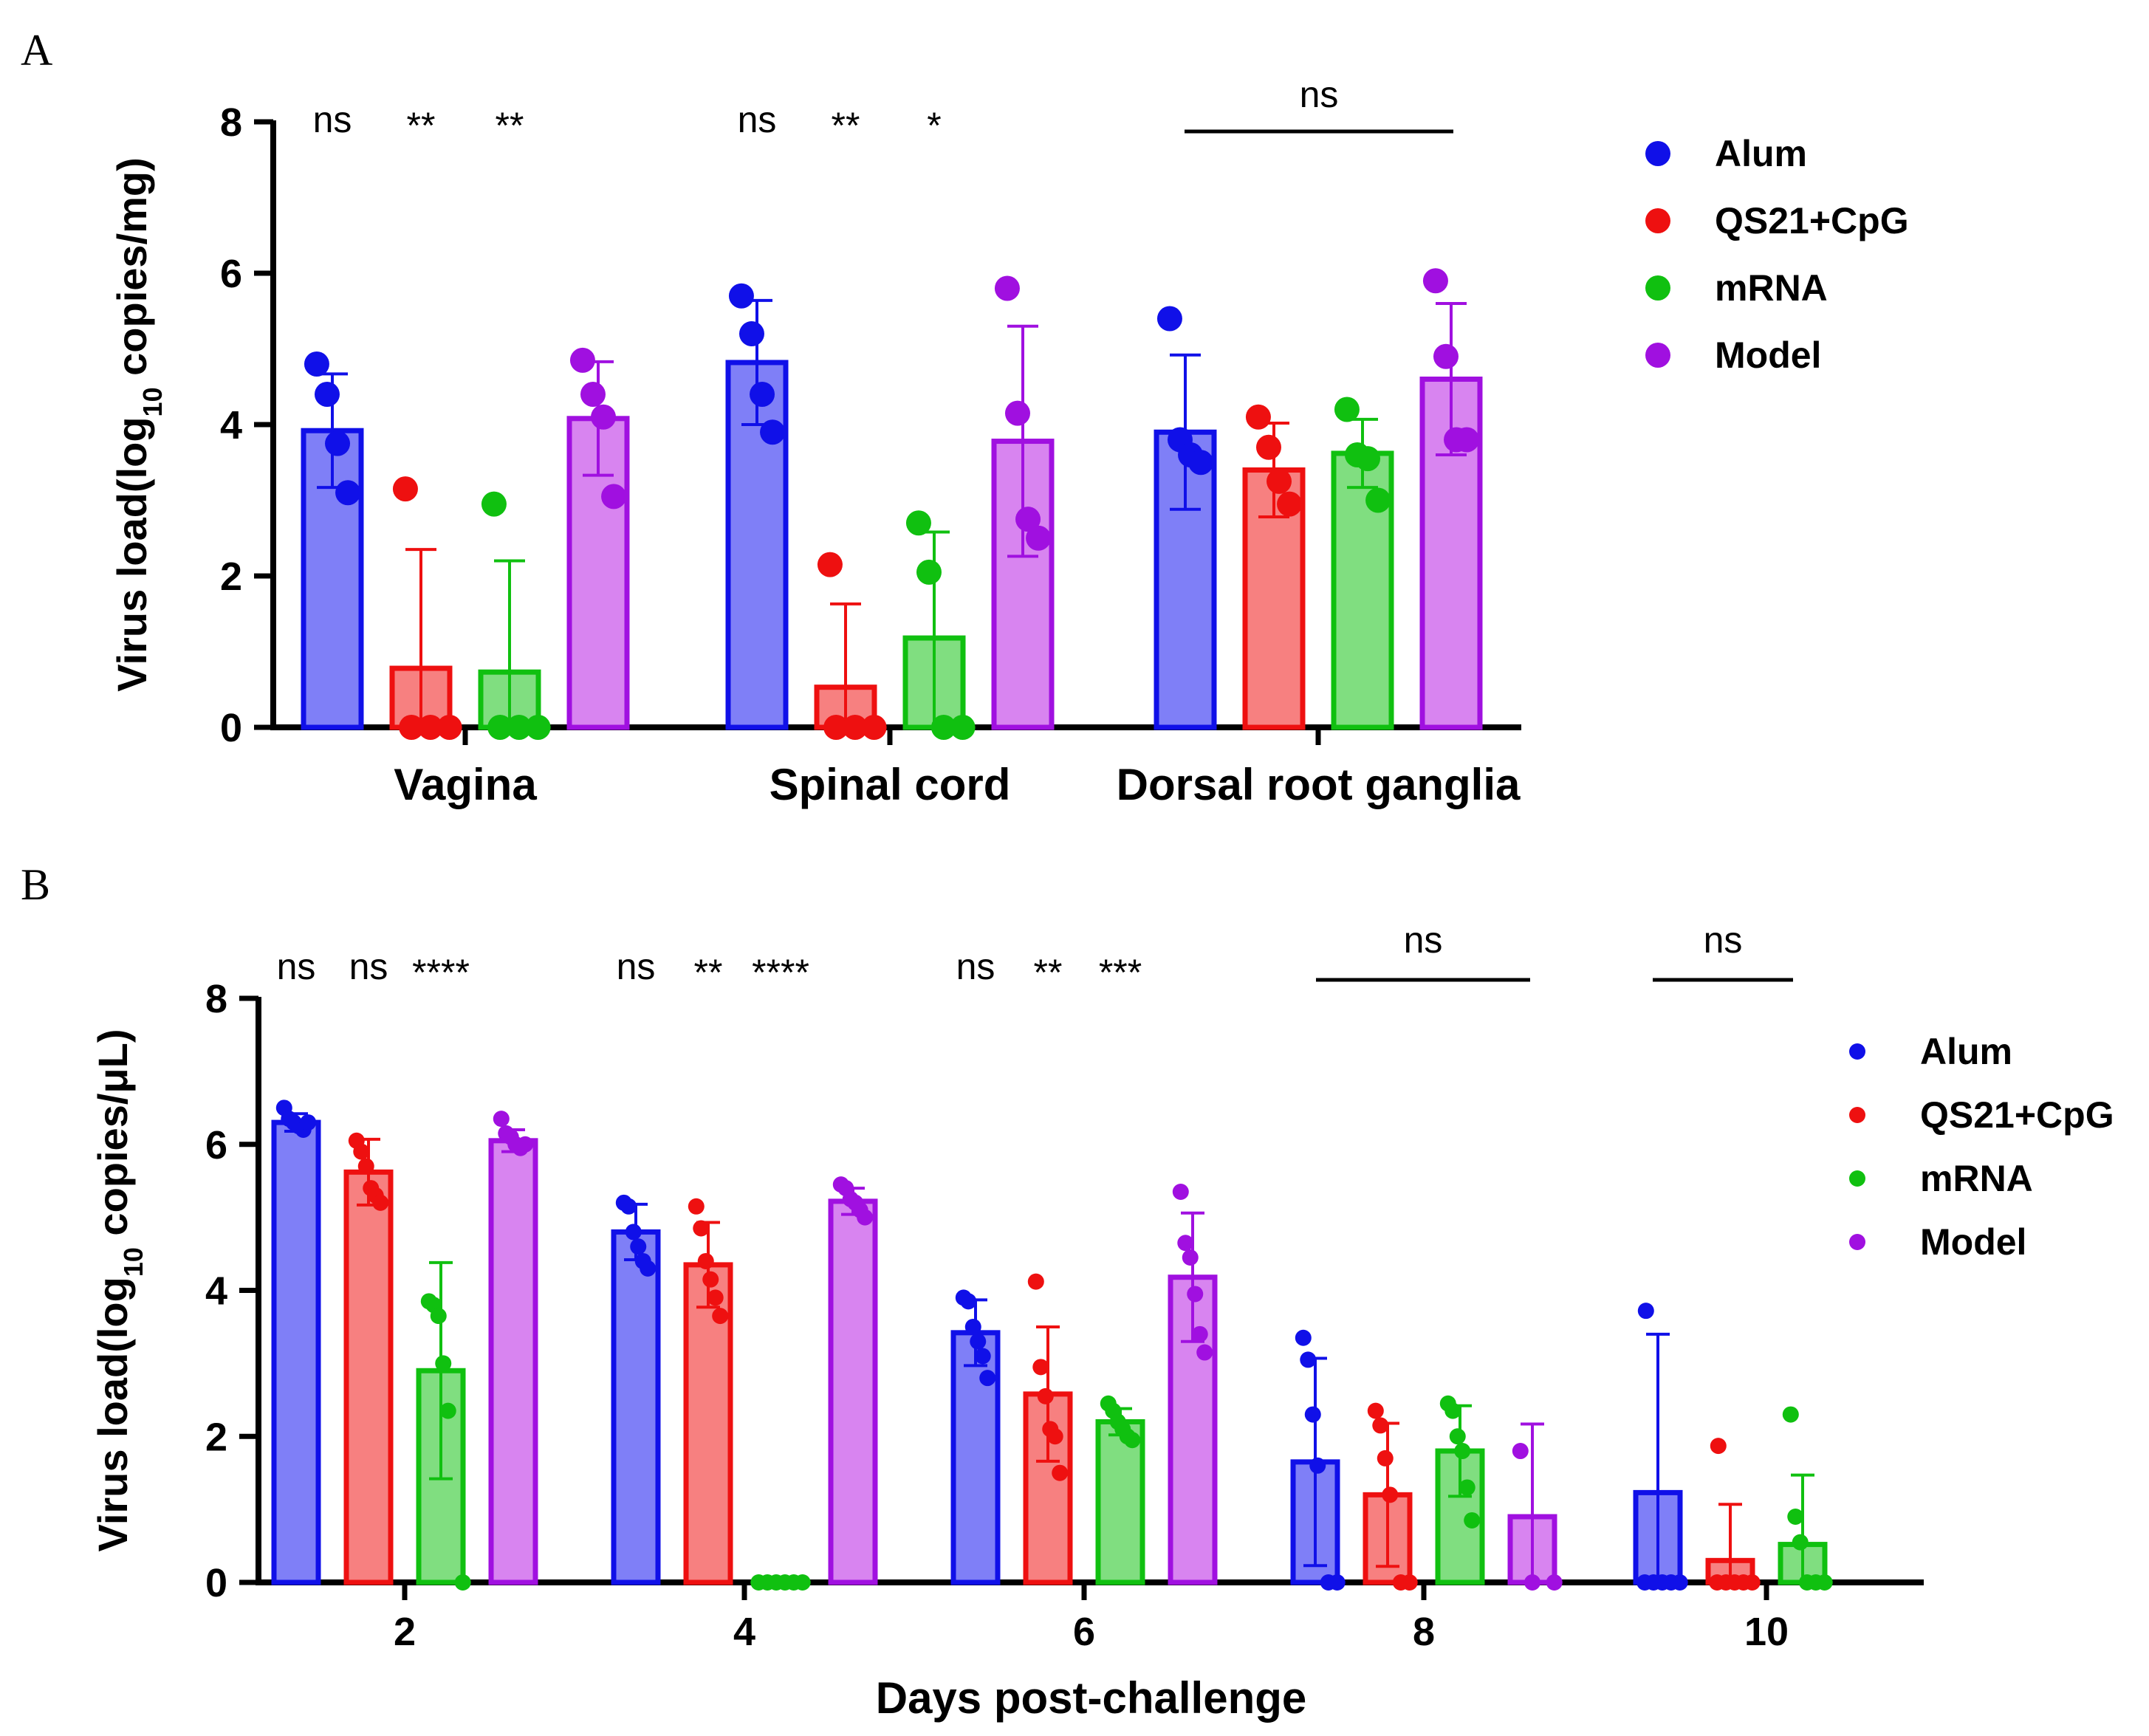 Image resolution: width=2149 pixels, height=1736 pixels. What do you see at coordinates (231, 577) in the screenshot?
I see `y-tick-label: 2` at bounding box center [231, 577].